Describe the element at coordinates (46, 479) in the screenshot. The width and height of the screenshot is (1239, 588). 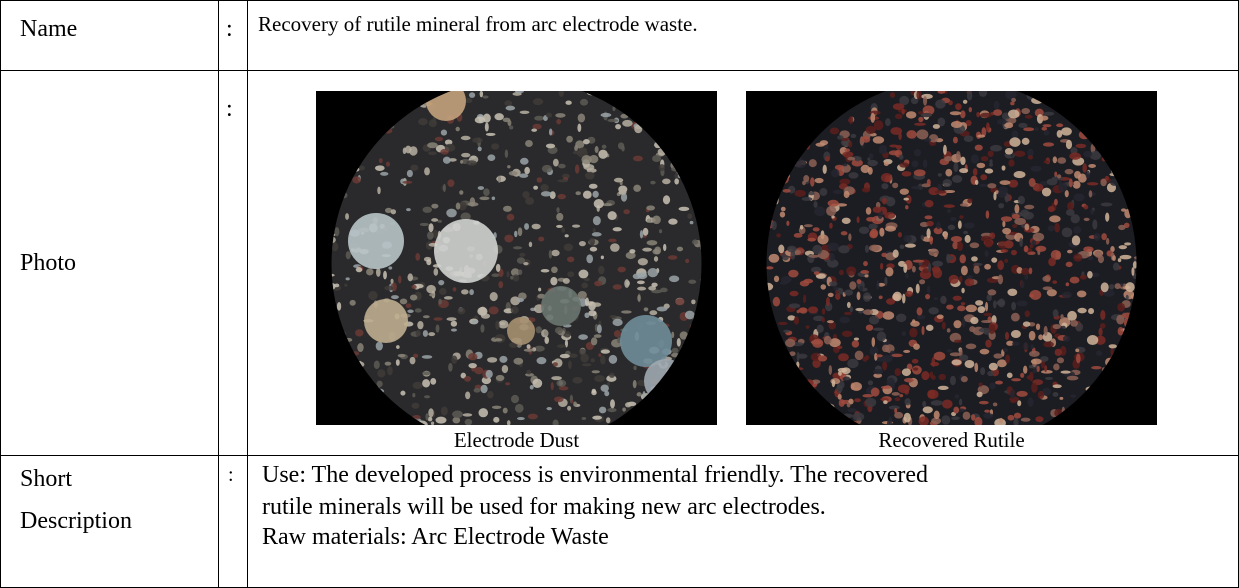
I see `label: Short` at that location.